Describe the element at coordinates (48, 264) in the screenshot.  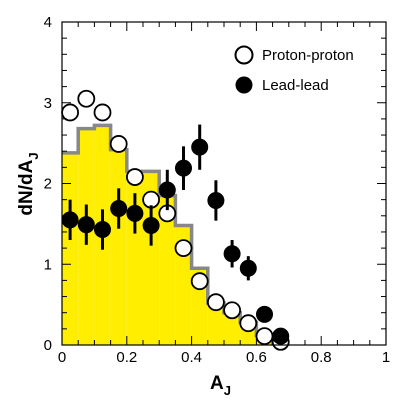
I see `y-tick-label: 1` at that location.